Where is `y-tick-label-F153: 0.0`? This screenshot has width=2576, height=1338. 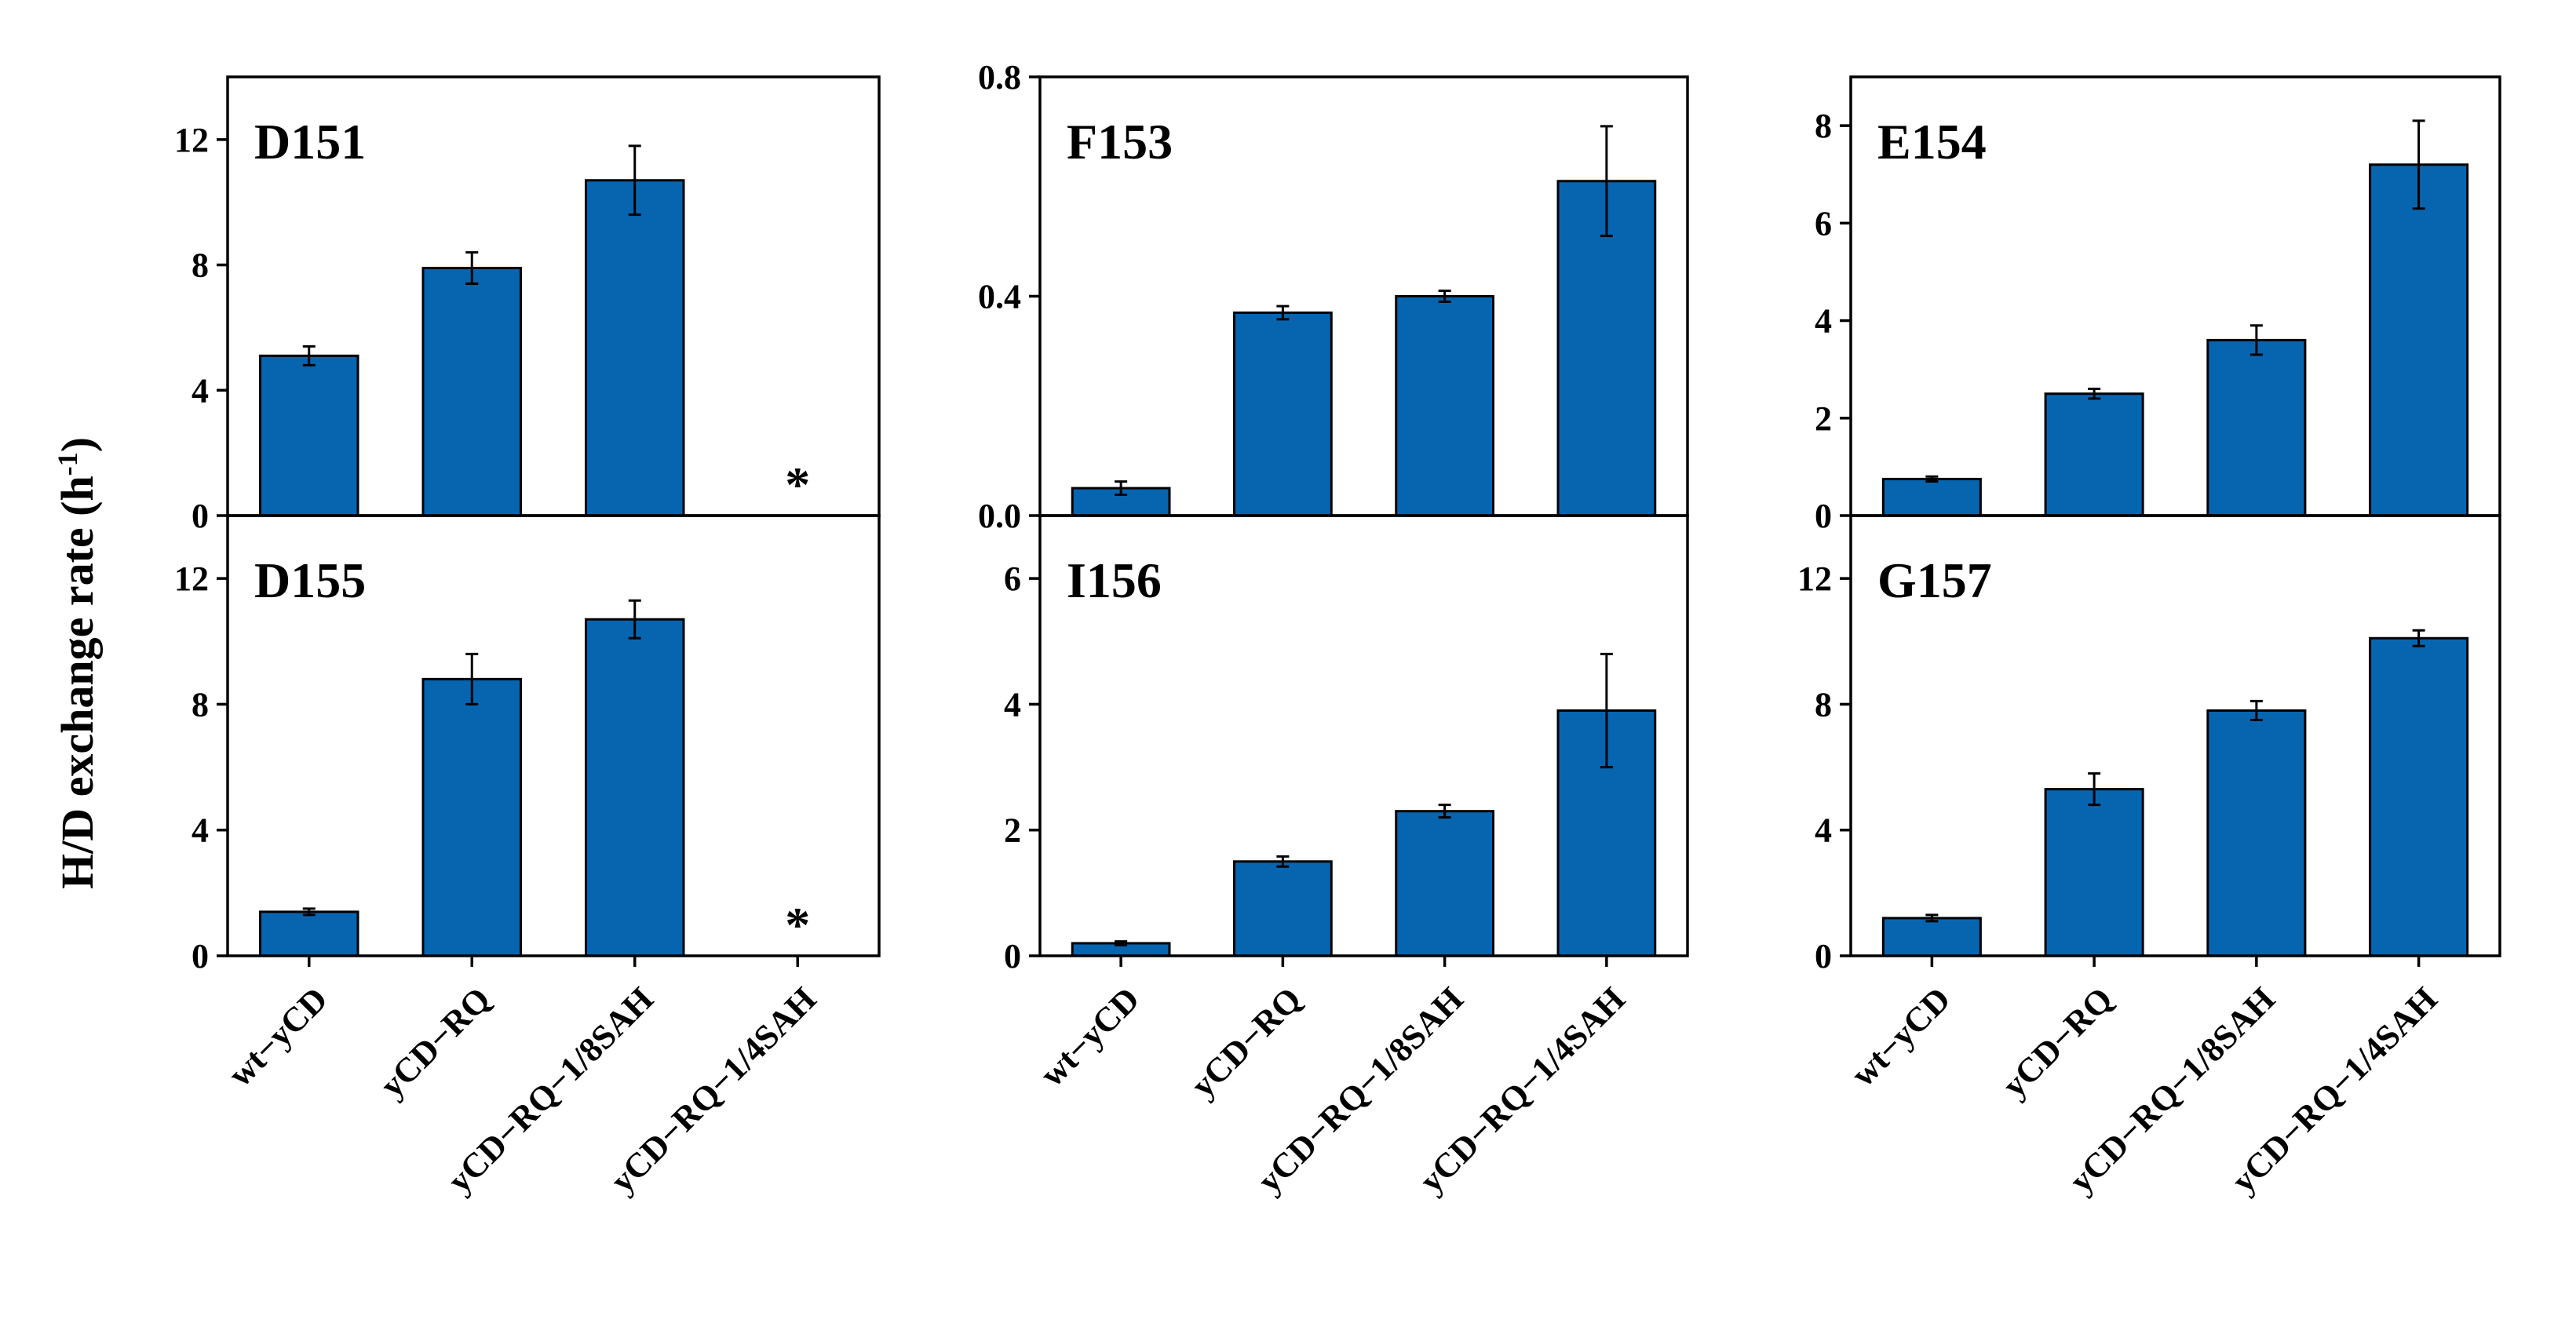
y-tick-label-F153: 0.0 is located at coordinates (999, 516).